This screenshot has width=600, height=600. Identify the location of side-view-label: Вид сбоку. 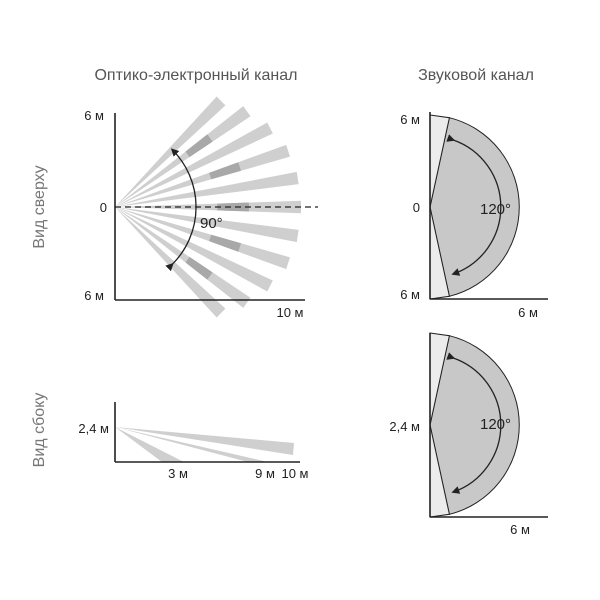
(39, 430).